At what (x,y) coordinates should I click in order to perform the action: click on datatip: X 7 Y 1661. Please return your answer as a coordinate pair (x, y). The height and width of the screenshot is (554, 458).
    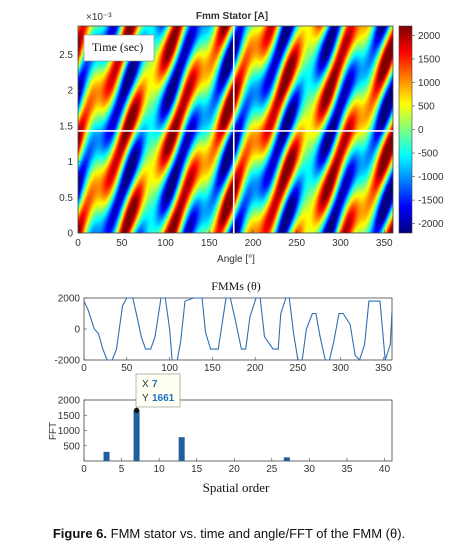
    Looking at the image, I should click on (157, 393).